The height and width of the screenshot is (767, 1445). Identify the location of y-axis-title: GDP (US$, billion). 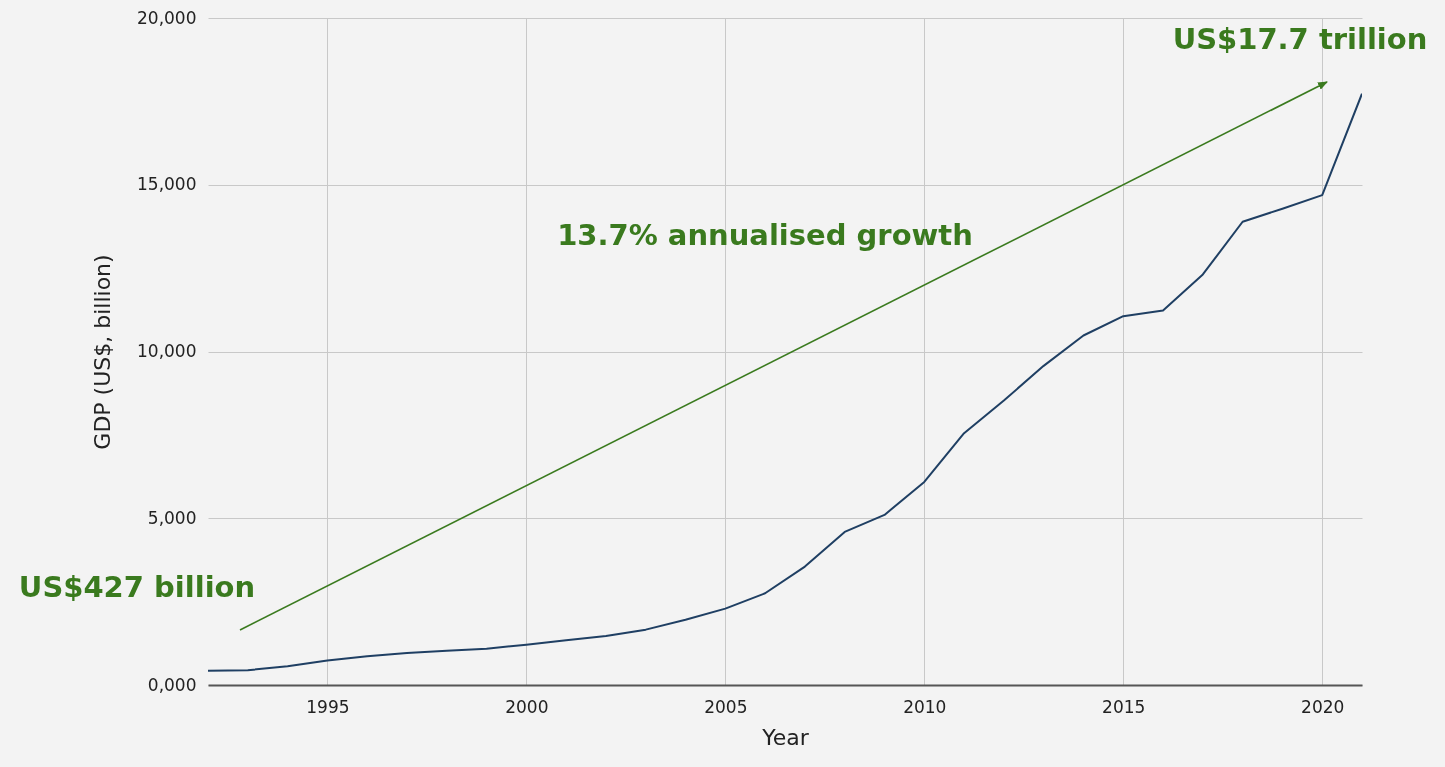
(103, 352).